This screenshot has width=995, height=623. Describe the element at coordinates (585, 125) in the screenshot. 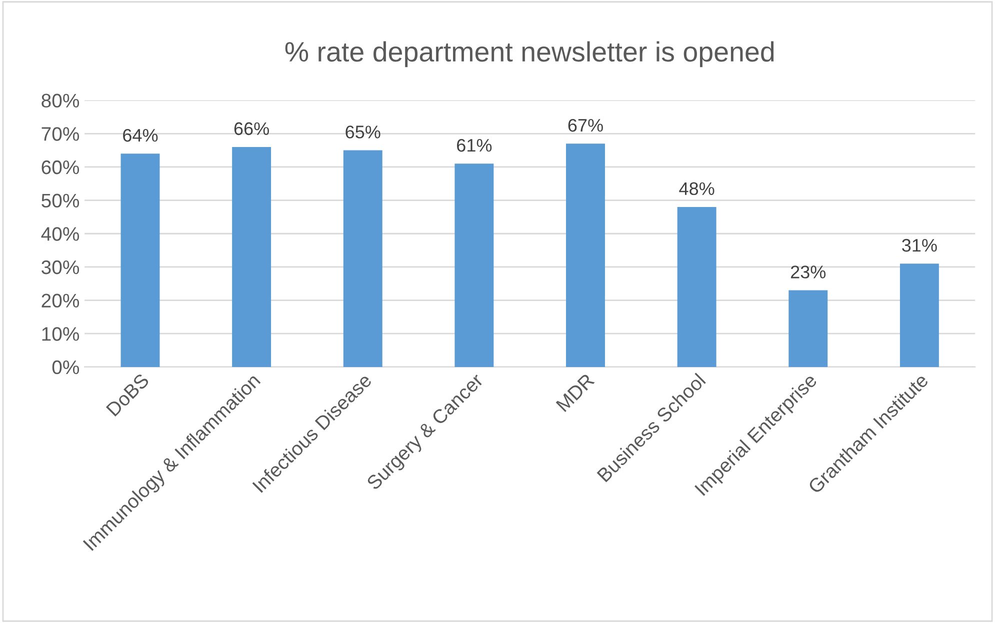

I see `data-label: 67%` at that location.